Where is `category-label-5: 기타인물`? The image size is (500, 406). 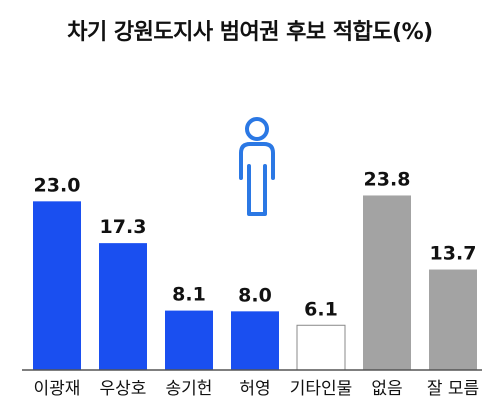
category-label-5: 기타인물 is located at coordinates (321, 389).